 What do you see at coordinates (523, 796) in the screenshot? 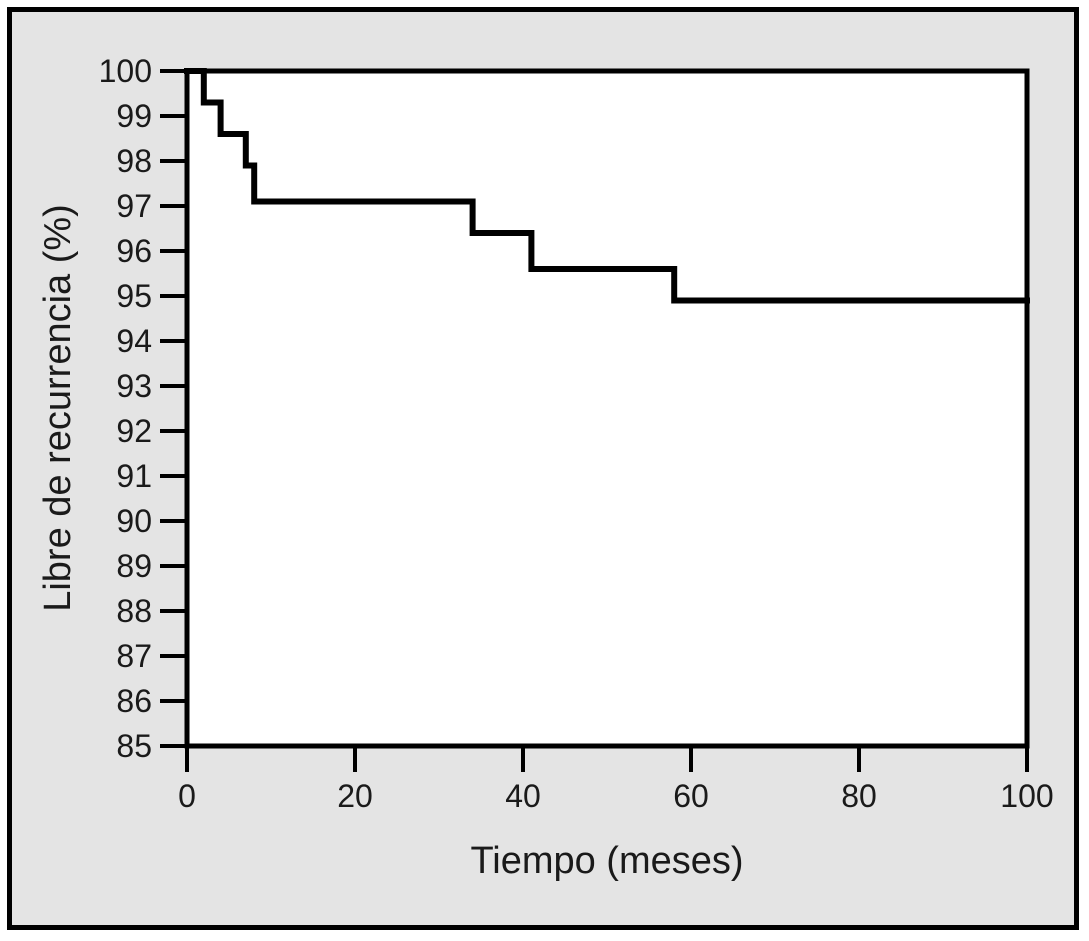
I see `x-tick-label: 40` at bounding box center [523, 796].